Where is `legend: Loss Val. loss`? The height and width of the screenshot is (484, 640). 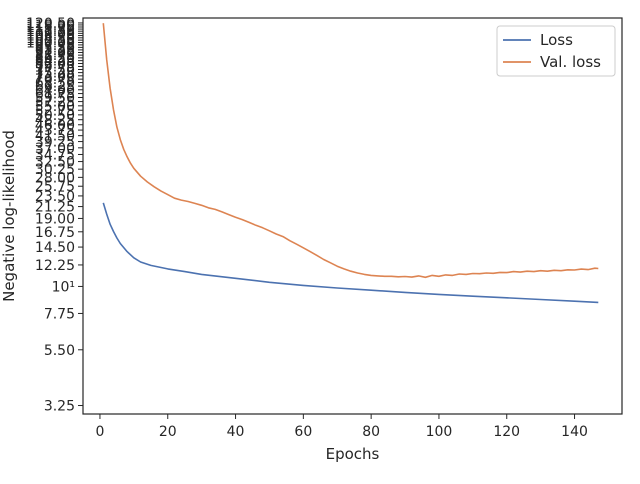
legend: Loss Val. loss is located at coordinates (556, 51).